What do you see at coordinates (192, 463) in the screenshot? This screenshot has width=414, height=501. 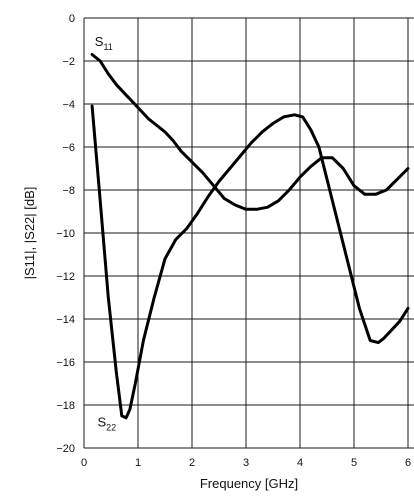 I see `x-tick-label: 2` at bounding box center [192, 463].